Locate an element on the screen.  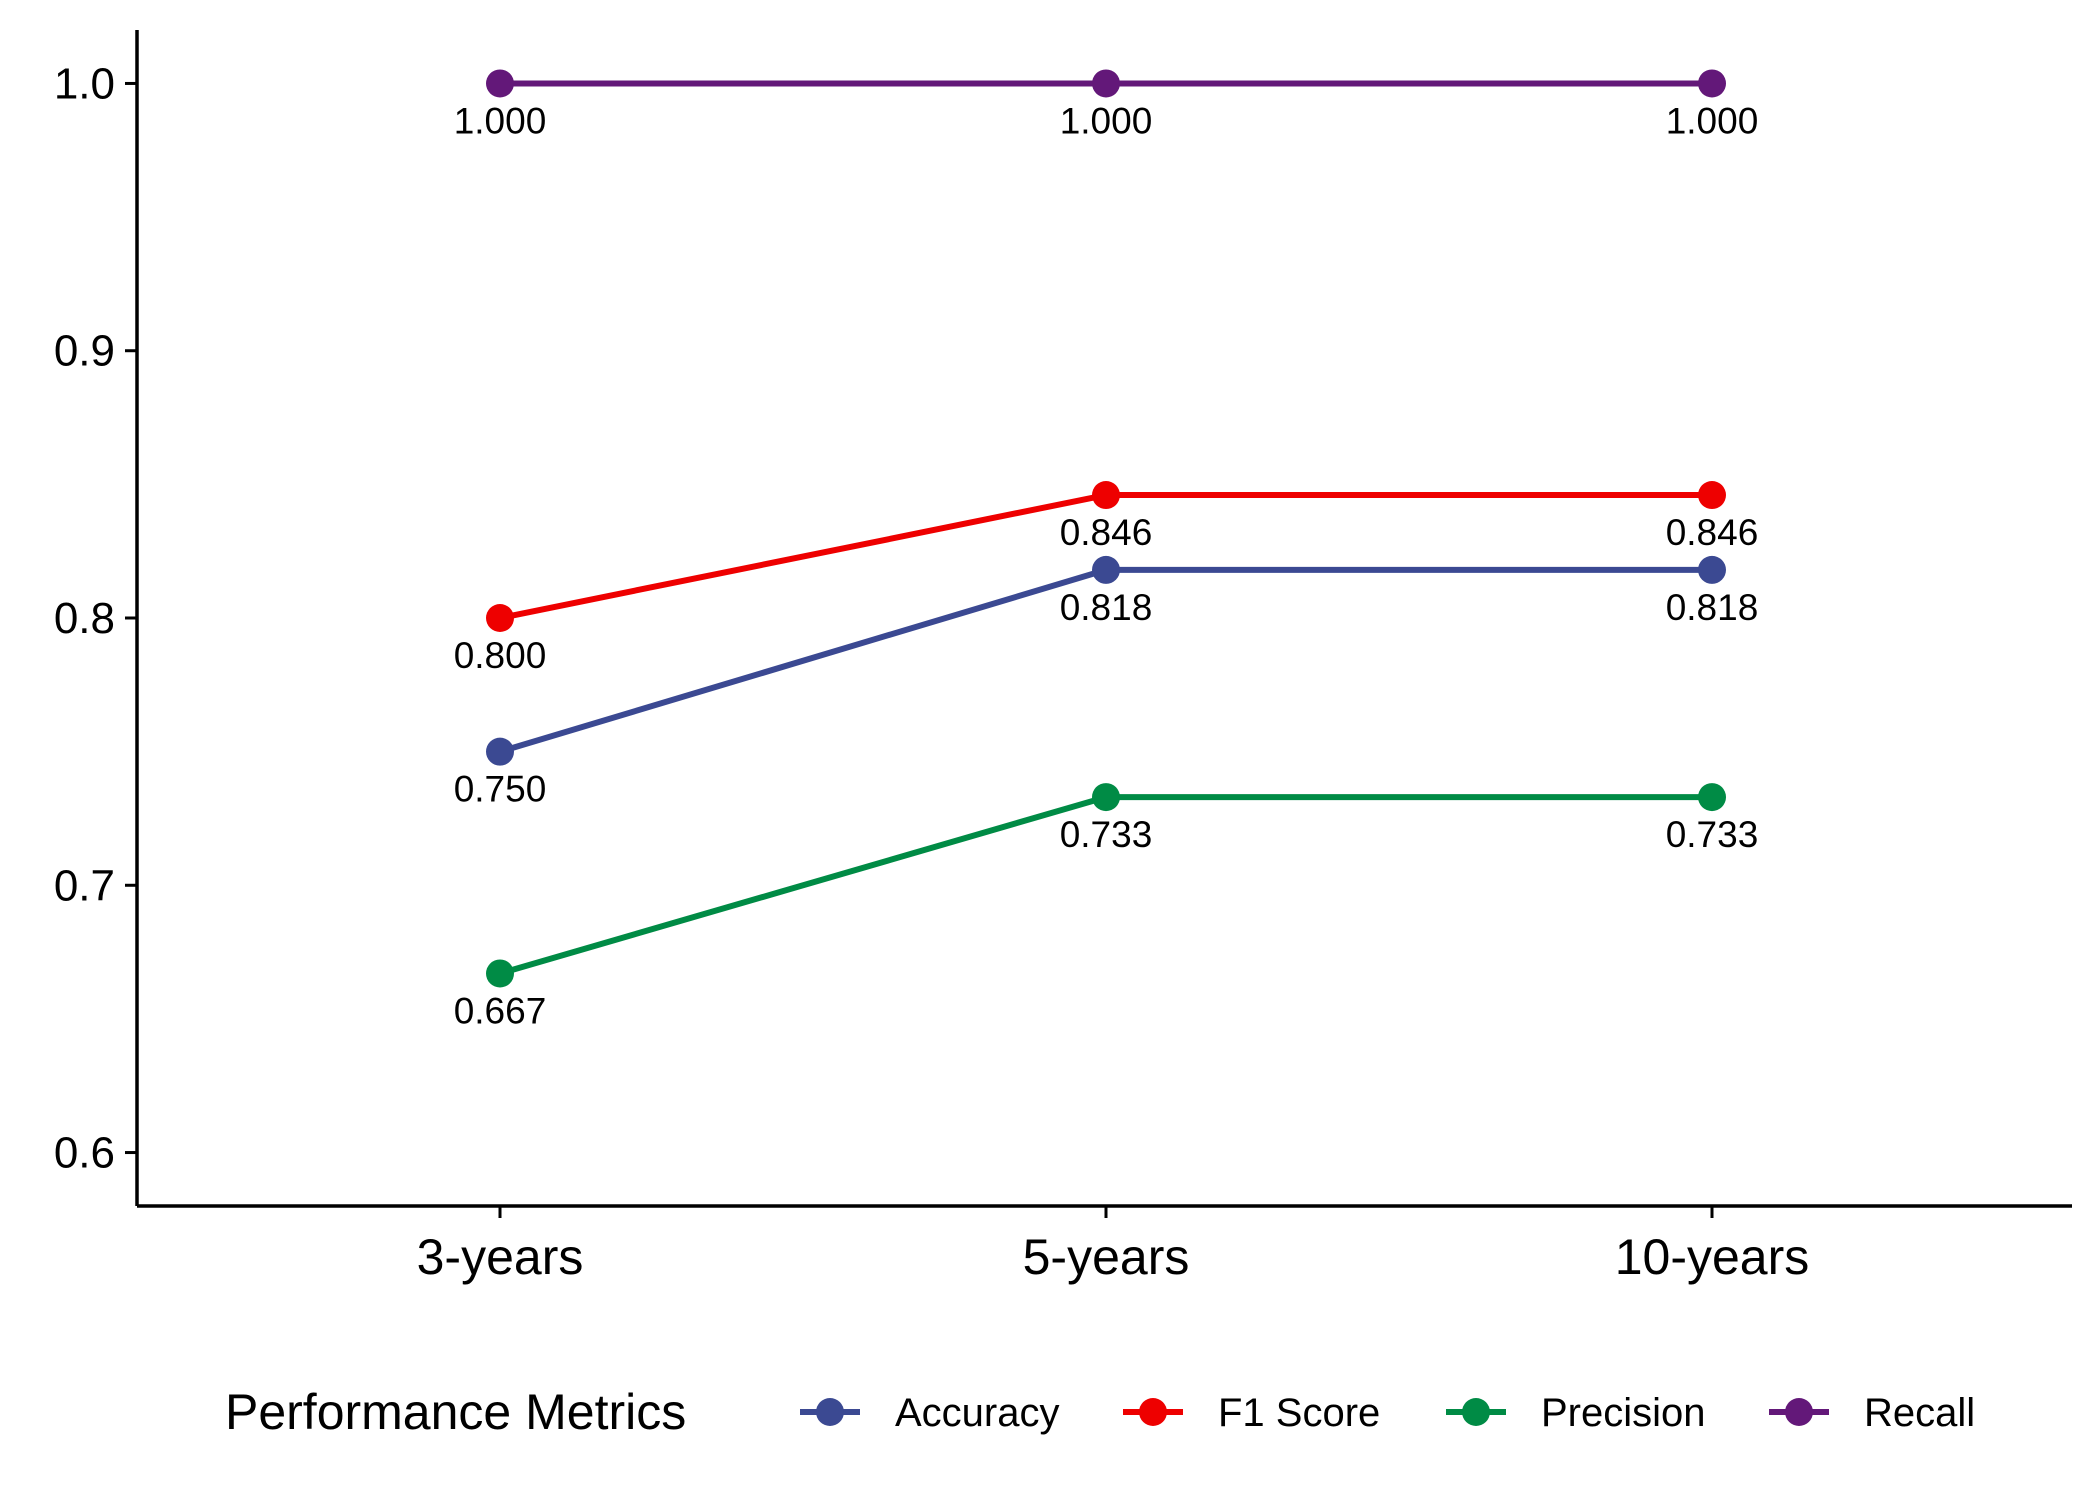
legend-label-f1-score: F1 Score is located at coordinates (1299, 1413).